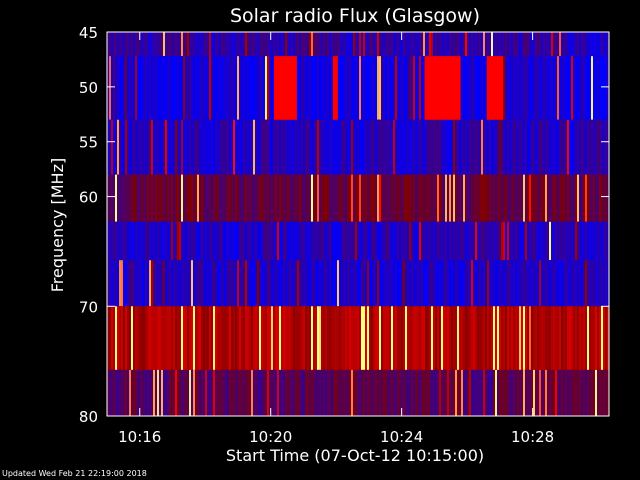 The width and height of the screenshot is (640, 480). What do you see at coordinates (88, 307) in the screenshot?
I see `y-tick-label: 70` at bounding box center [88, 307].